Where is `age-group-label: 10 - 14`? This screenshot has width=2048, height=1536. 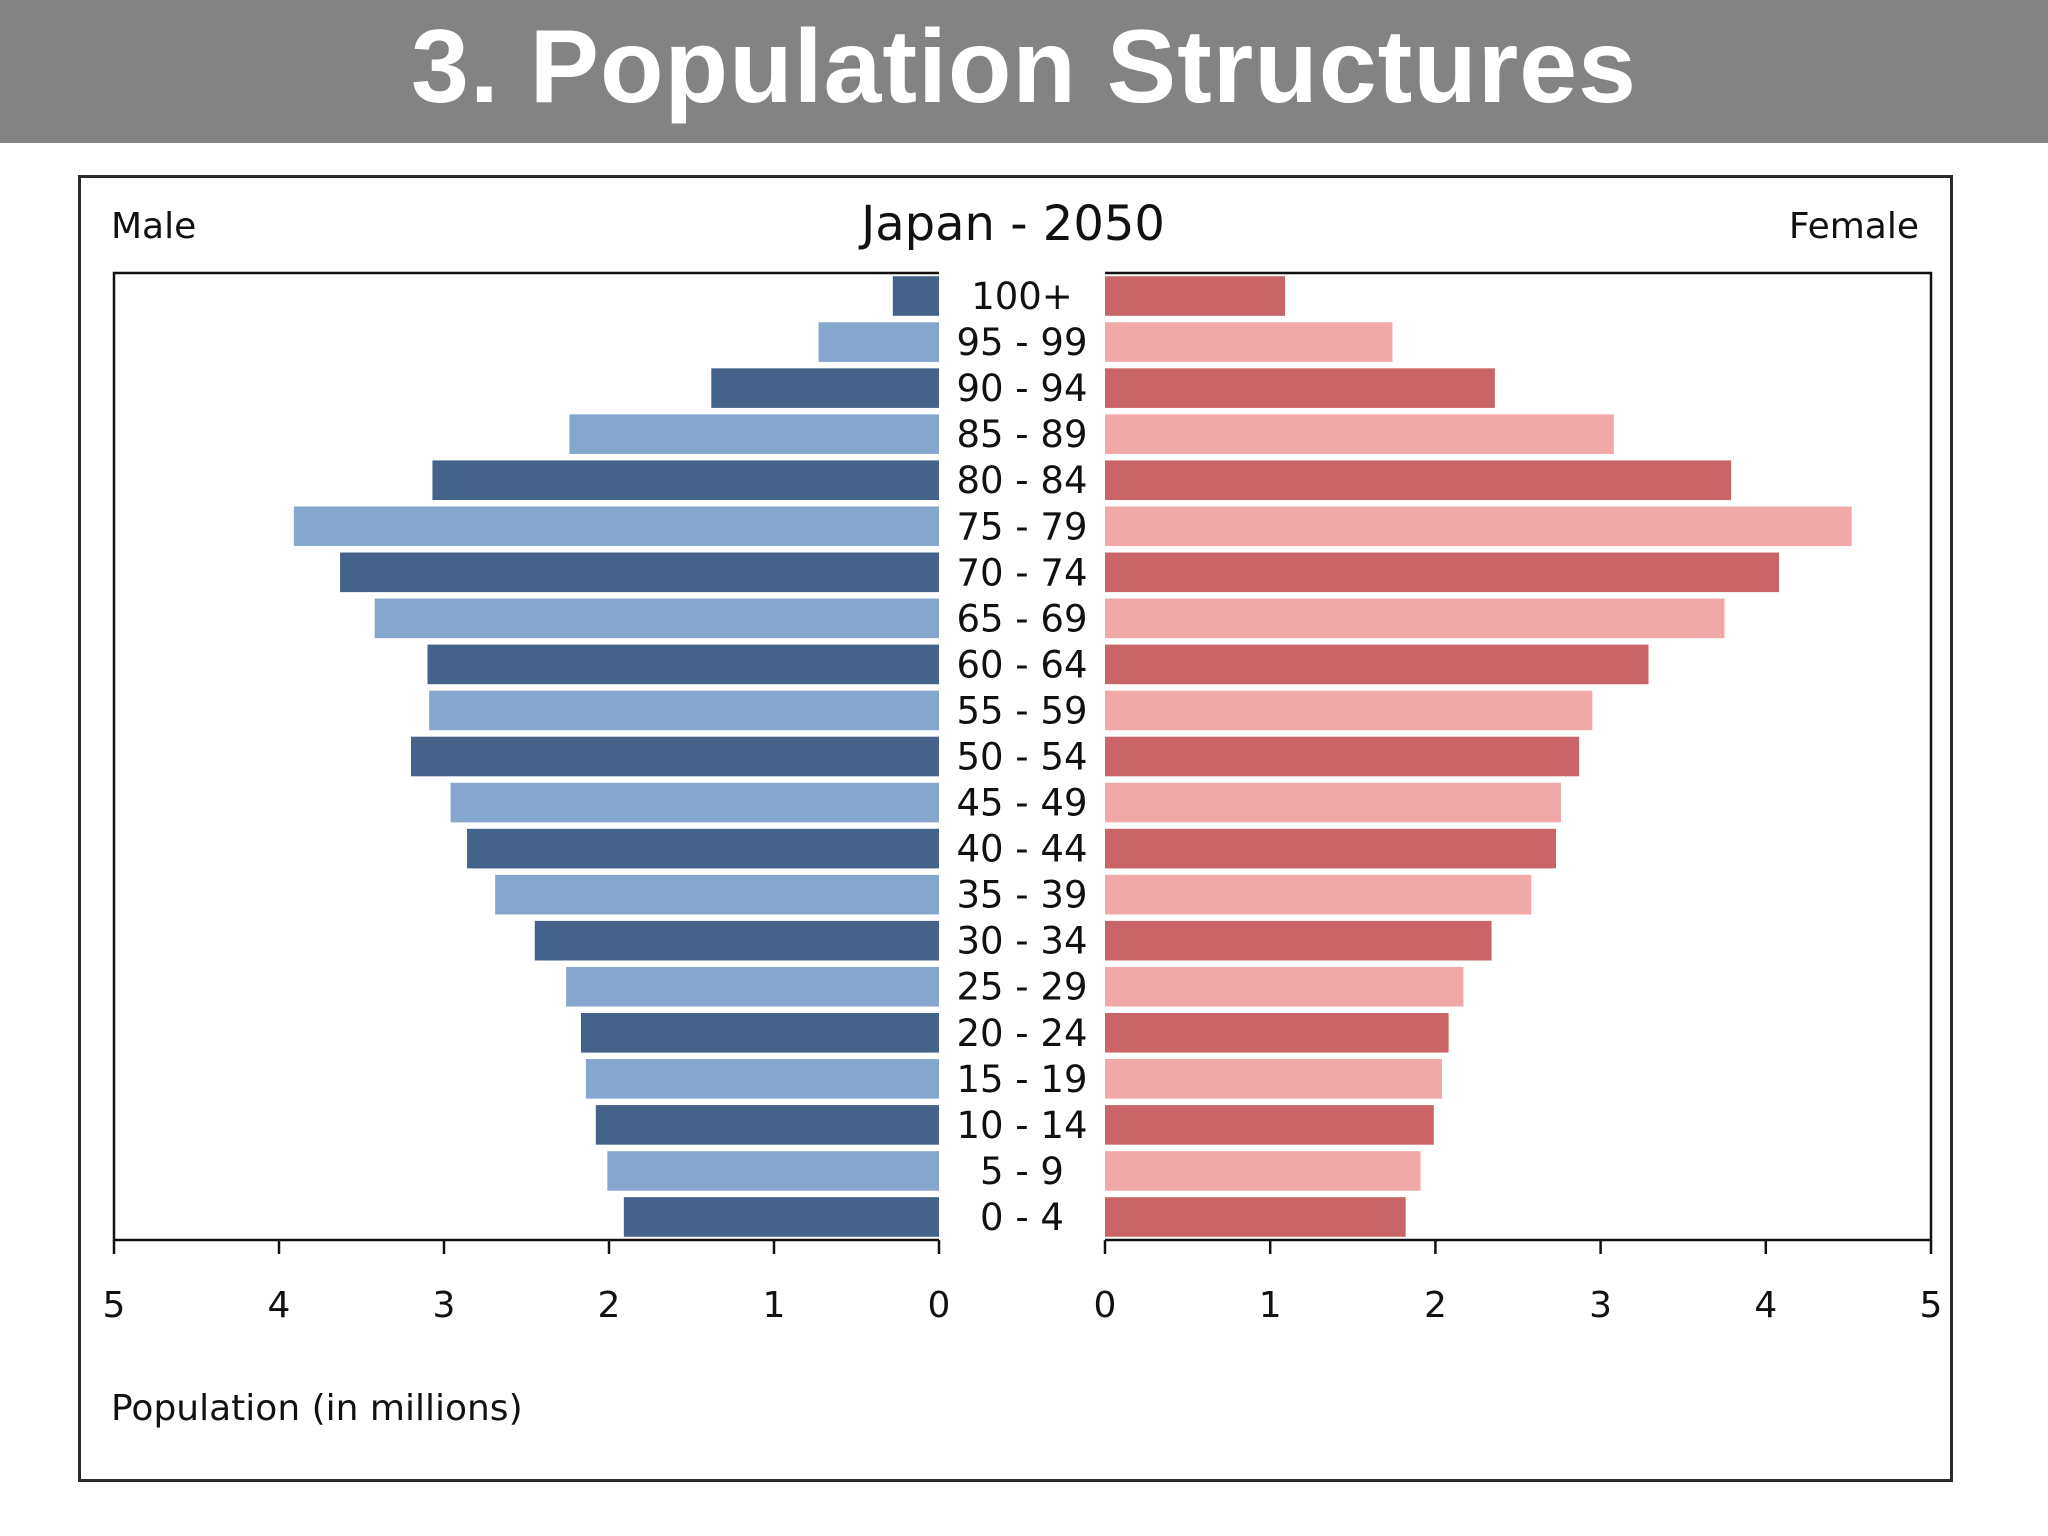 age-group-label: 10 - 14 is located at coordinates (1021, 1125).